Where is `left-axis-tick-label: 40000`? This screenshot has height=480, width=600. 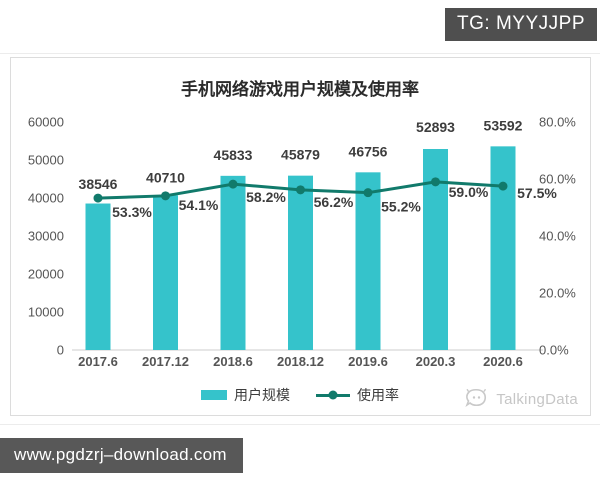
left-axis-tick-label: 40000 is located at coordinates (46, 198).